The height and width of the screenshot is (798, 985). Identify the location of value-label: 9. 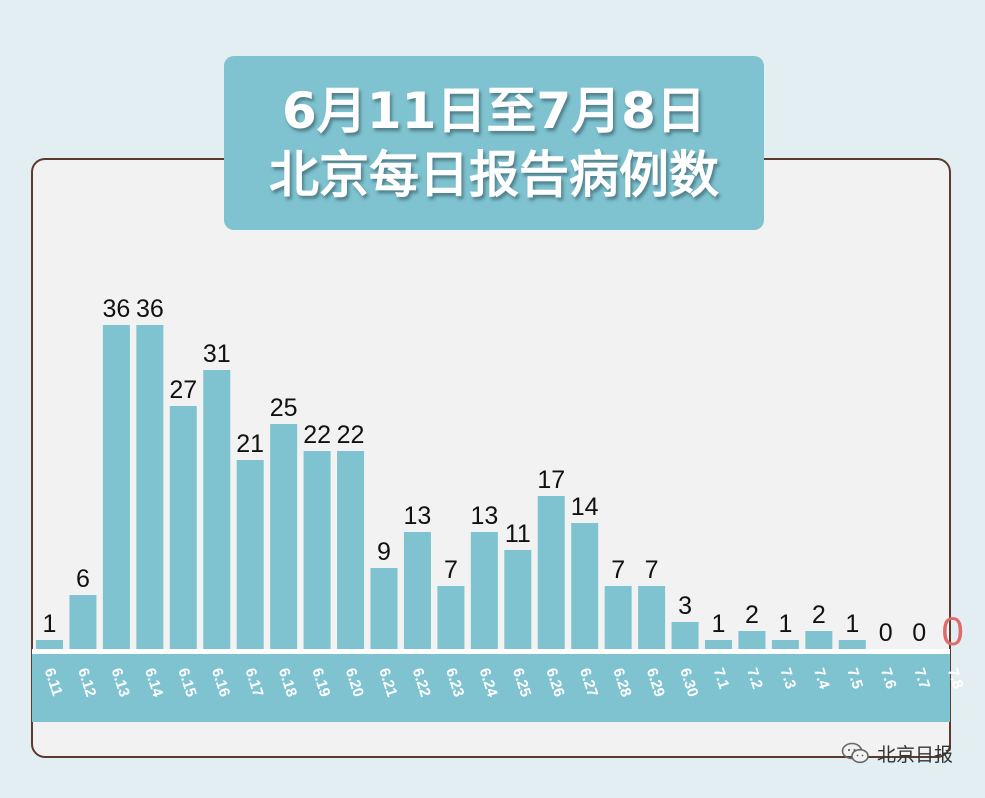
(384, 552).